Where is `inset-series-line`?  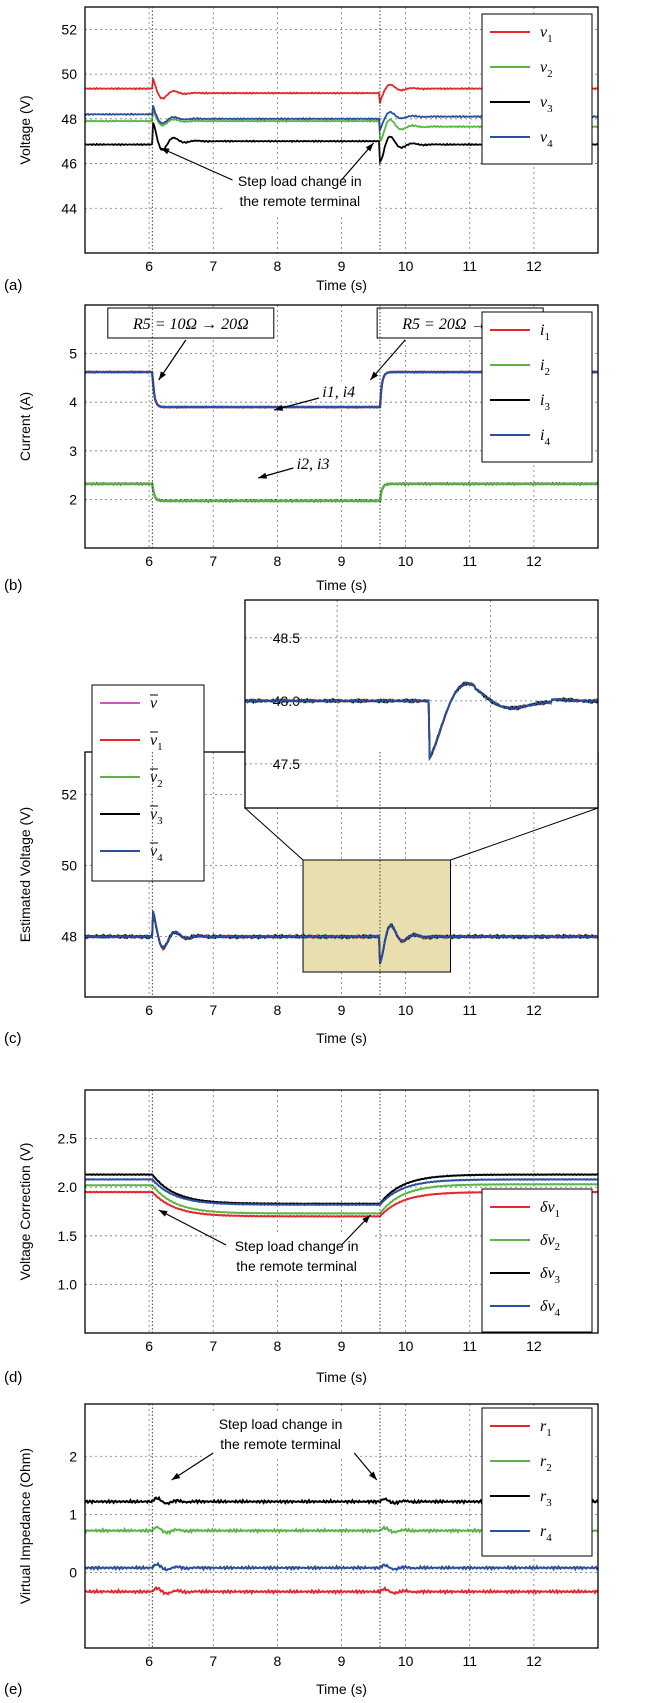
inset-series-line is located at coordinates (421, 721).